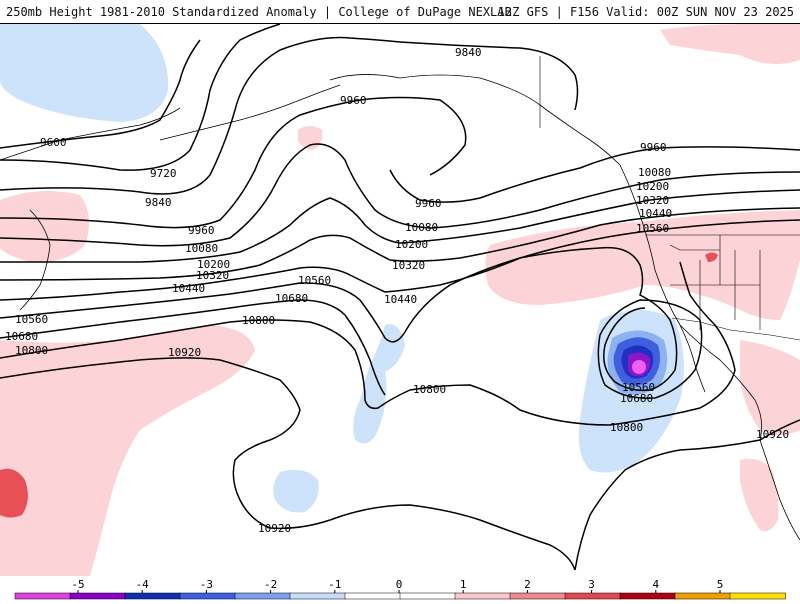 This screenshot has width=800, height=604. I want to click on colorbar-swatches, so click(400, 596).